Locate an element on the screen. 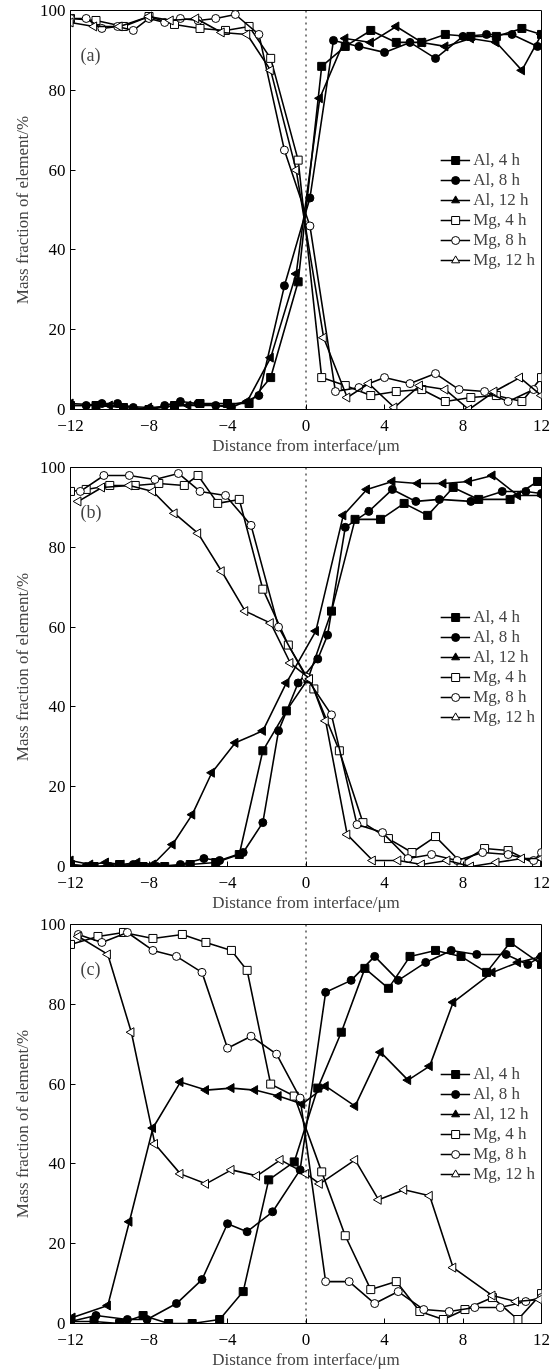 The image size is (559, 1371). annotation: (a) is located at coordinates (90, 55).